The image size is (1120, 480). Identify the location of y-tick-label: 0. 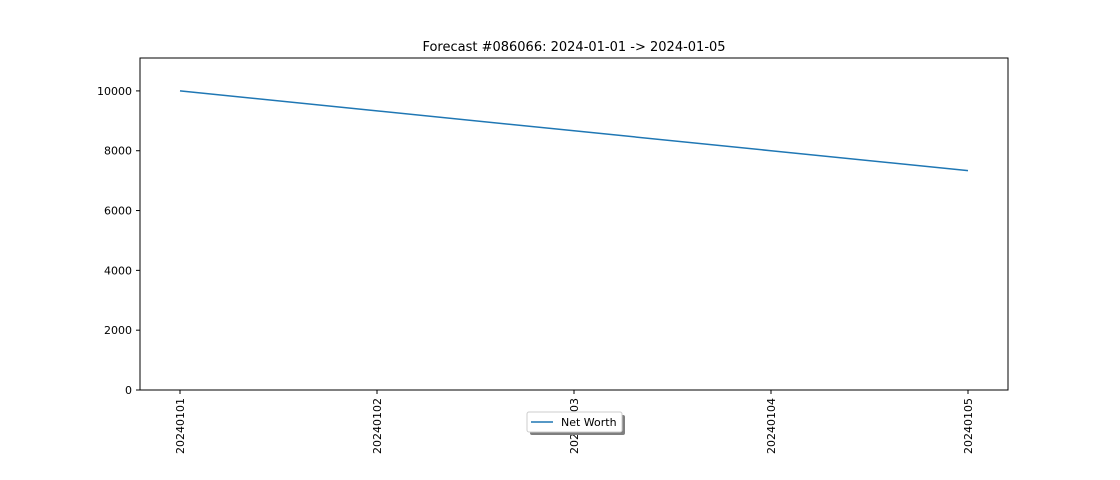
(128, 390).